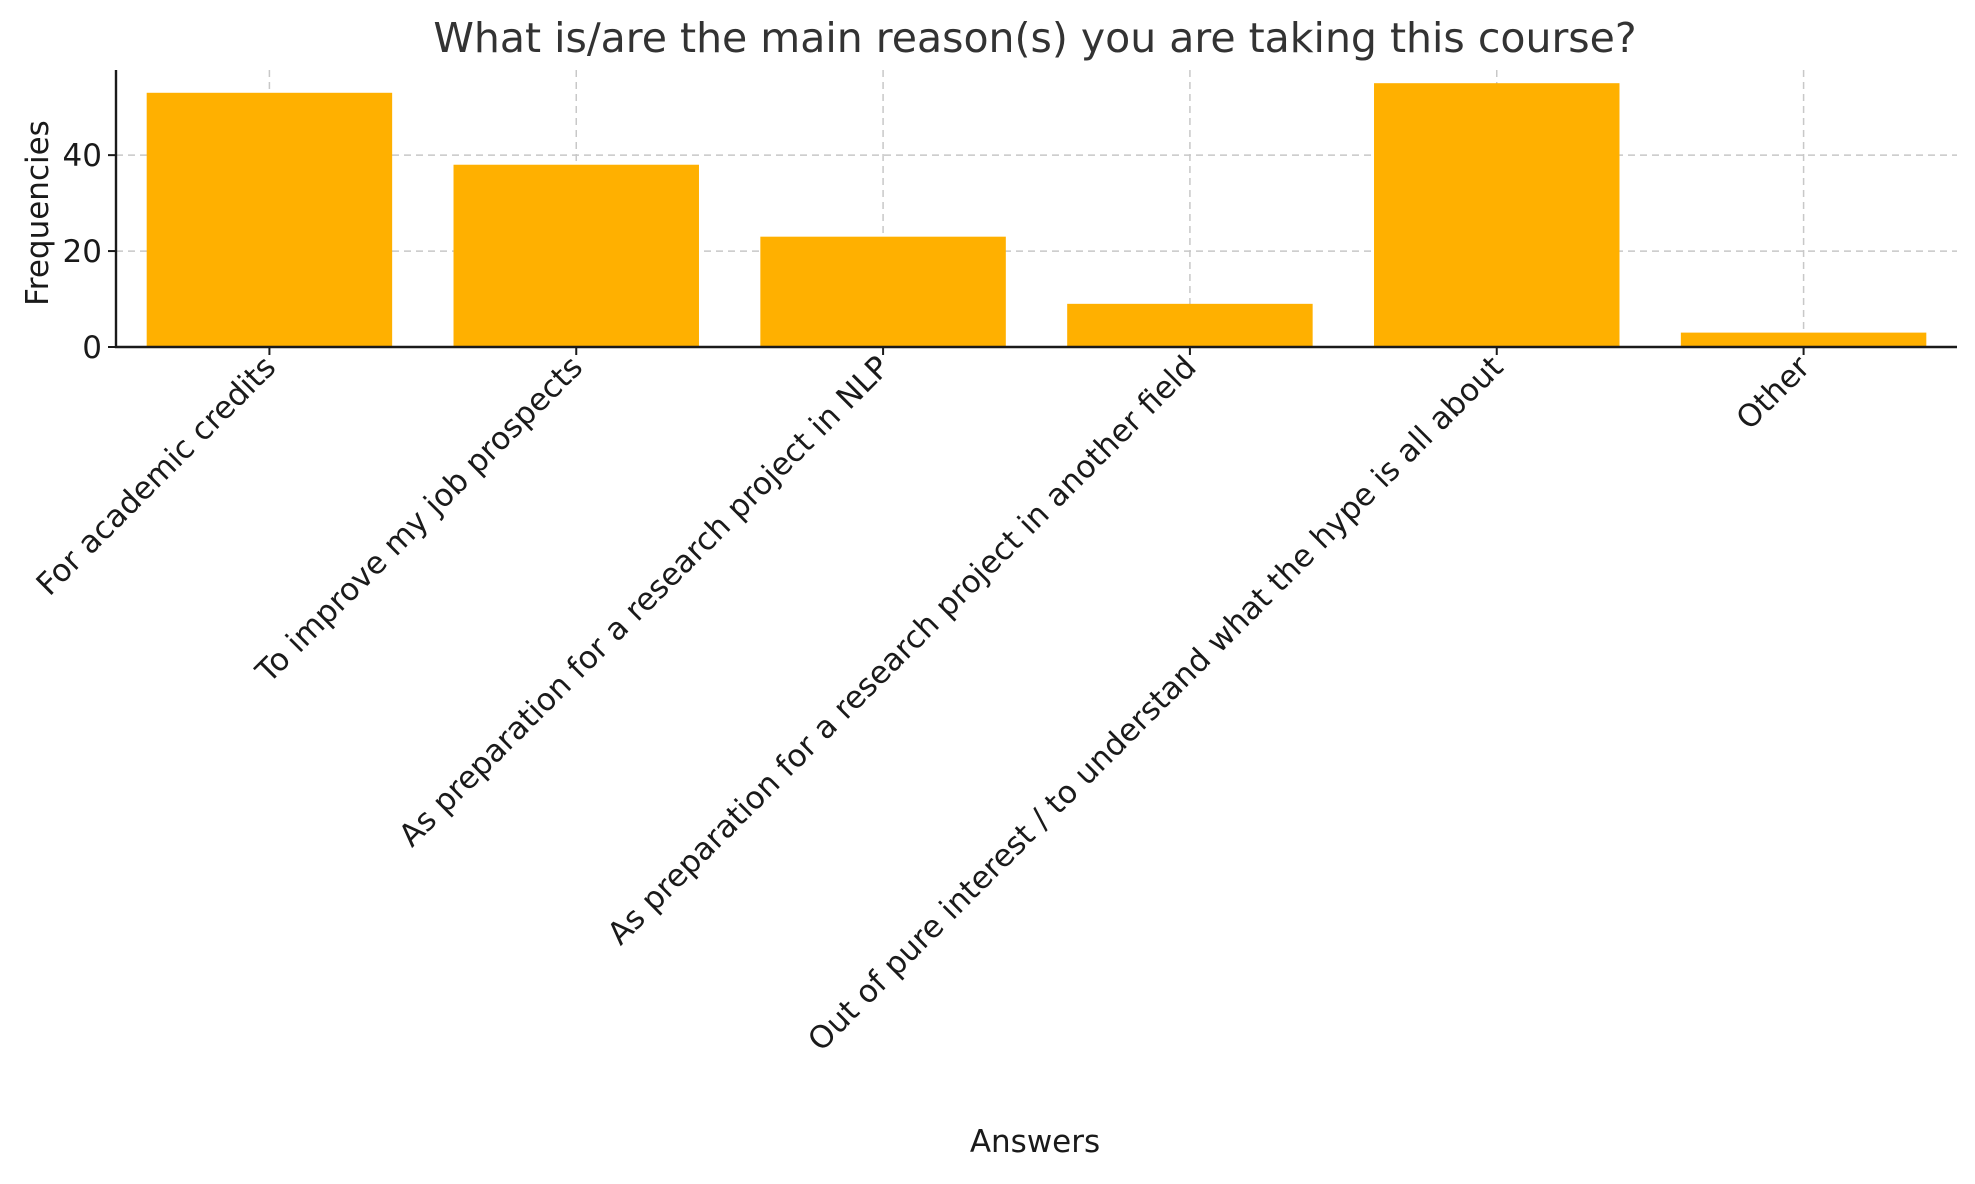  I want to click on category-label: Other, so click(1774, 393).